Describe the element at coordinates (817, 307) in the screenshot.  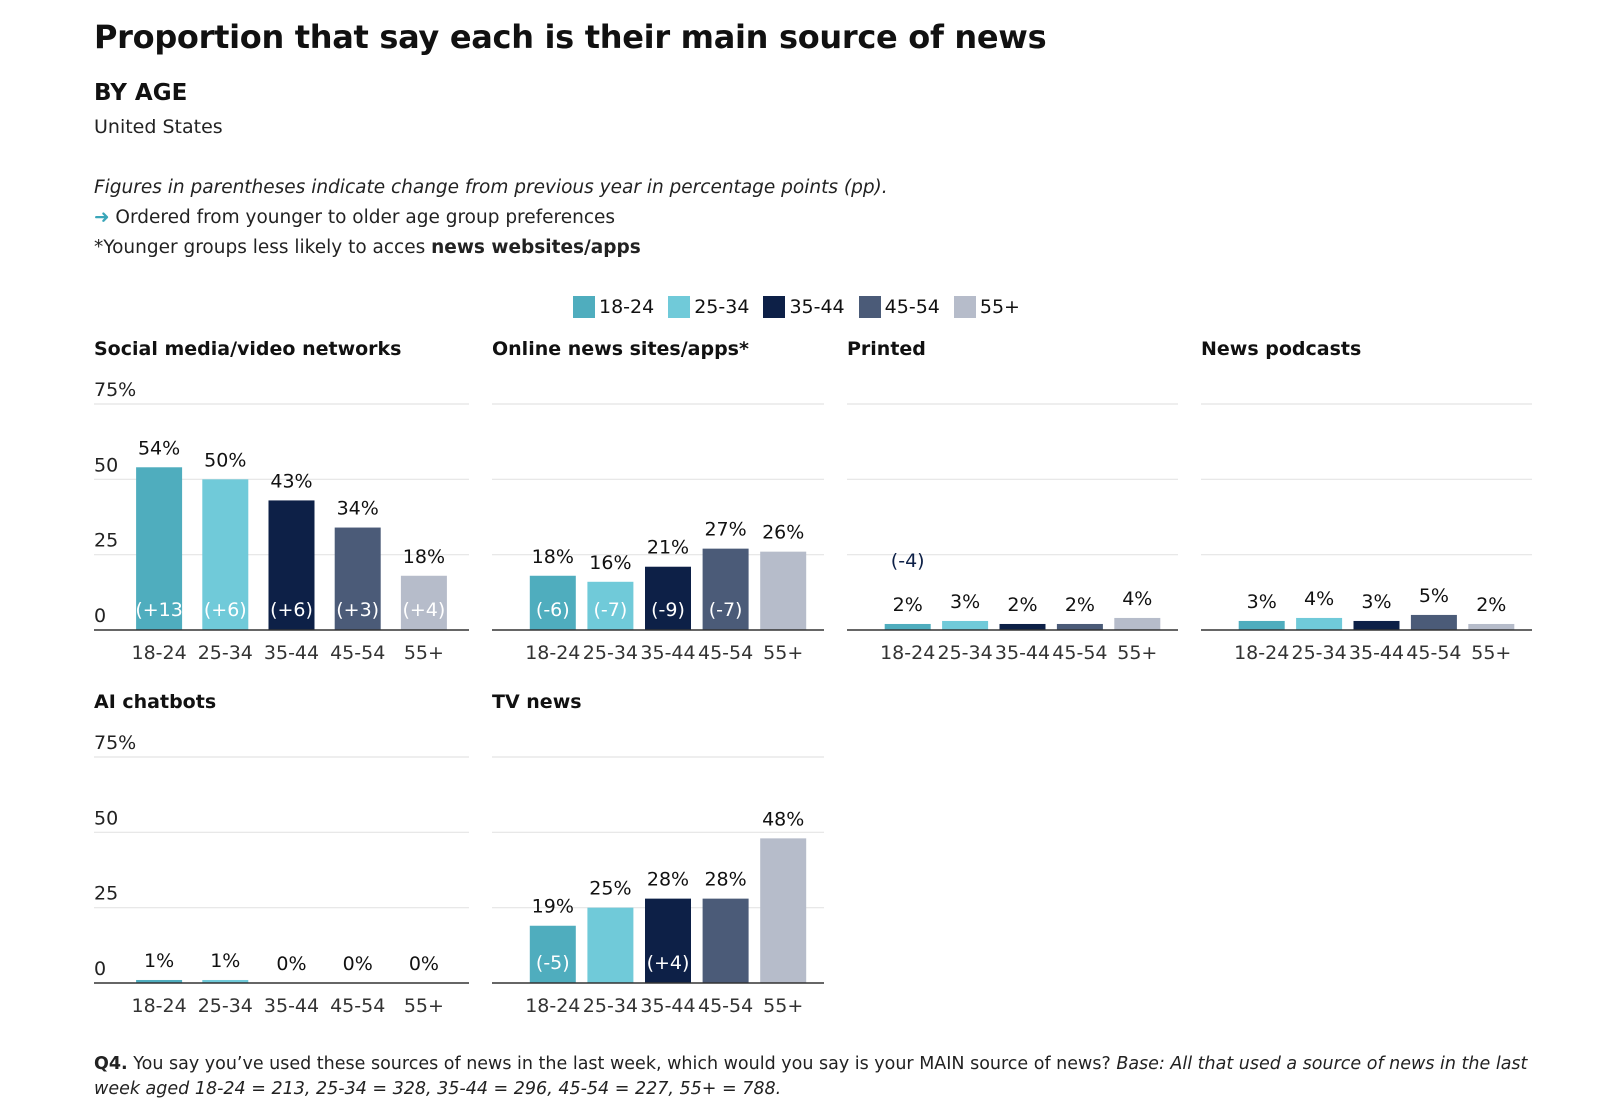
I see `legend-label: 35-44` at that location.